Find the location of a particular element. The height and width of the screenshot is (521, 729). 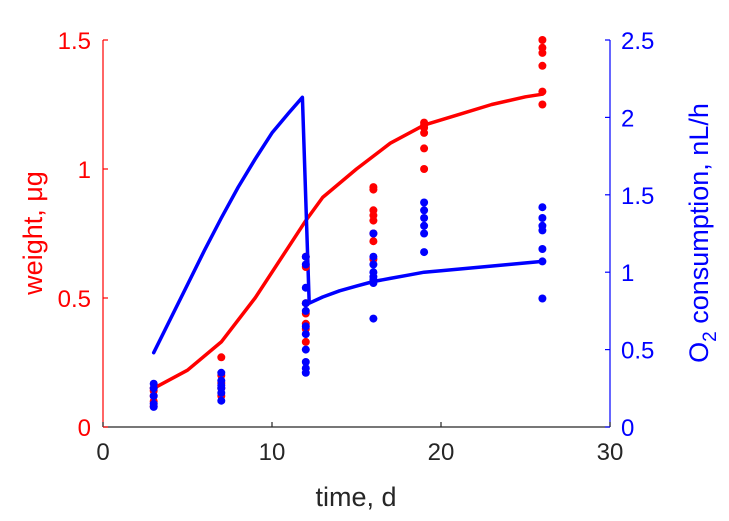

right-tick-label: 0.5 is located at coordinates (637, 351).